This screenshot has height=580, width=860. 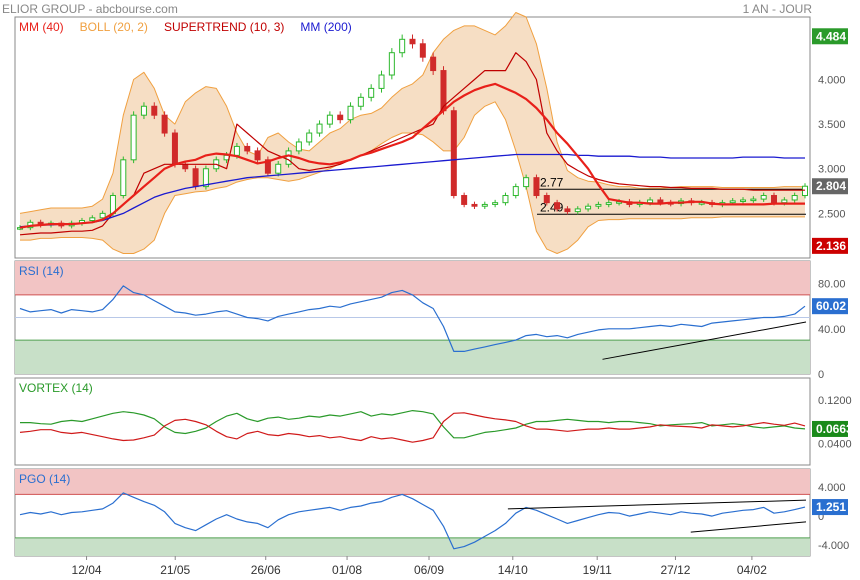 I want to click on pgo-legend-0: PGO (14), so click(x=44, y=479).